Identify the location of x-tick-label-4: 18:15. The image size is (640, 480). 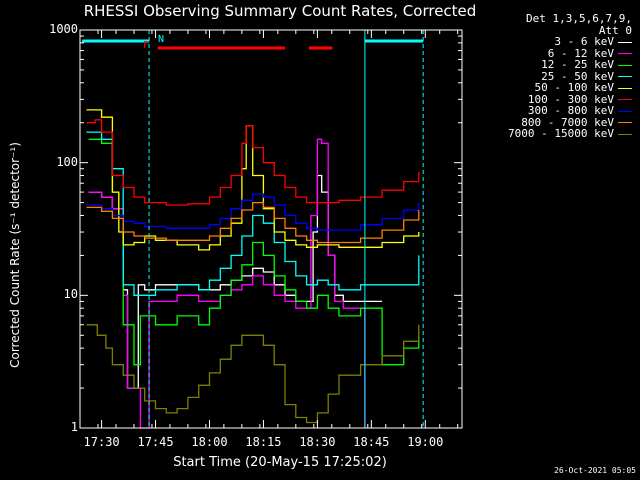
(263, 442).